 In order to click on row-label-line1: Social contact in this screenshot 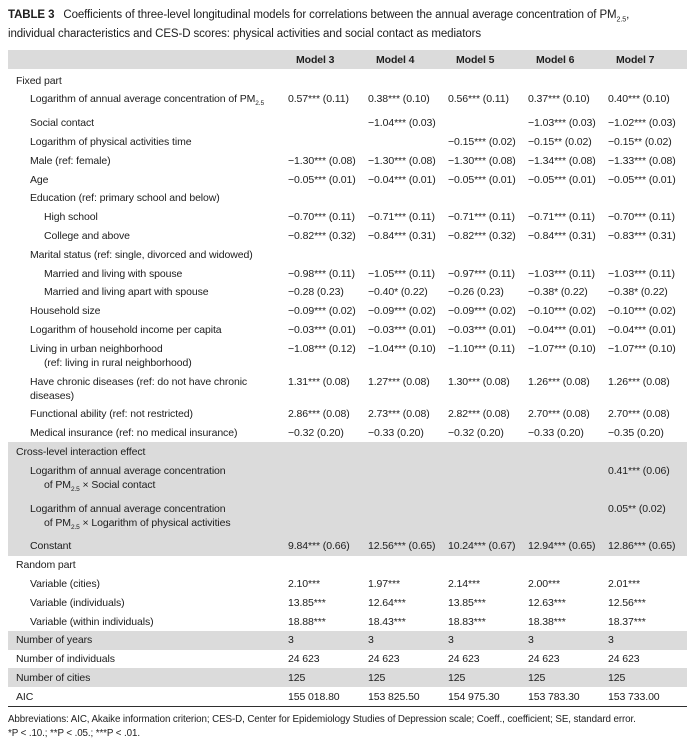, I will do `click(62, 123)`.